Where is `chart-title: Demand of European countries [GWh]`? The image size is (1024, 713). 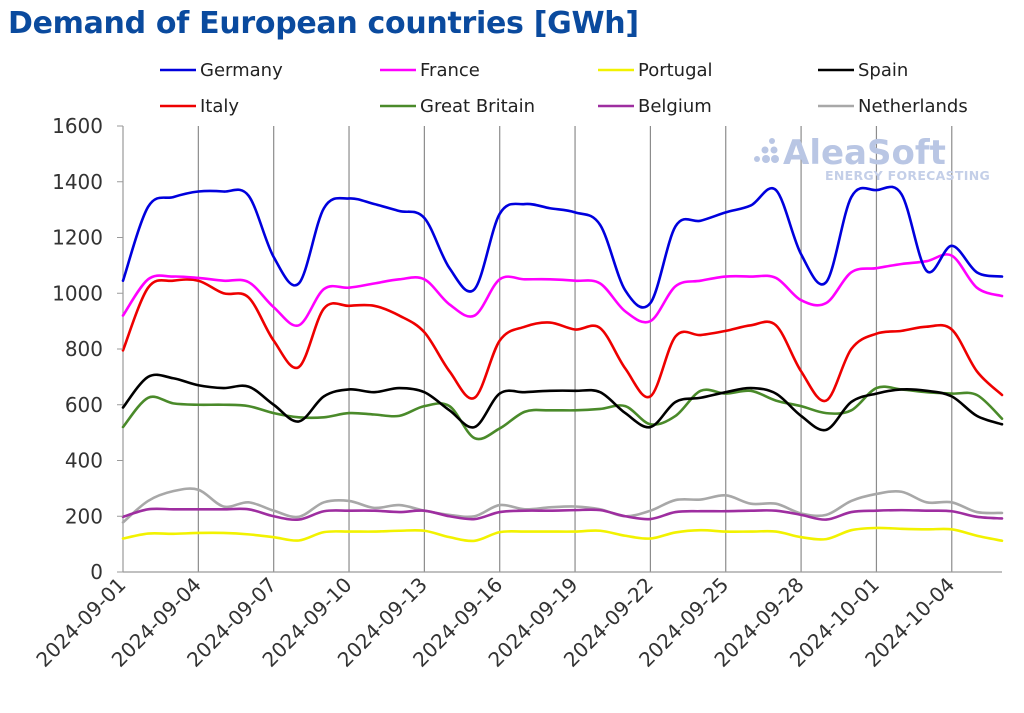 chart-title: Demand of European countries [GWh] is located at coordinates (323, 23).